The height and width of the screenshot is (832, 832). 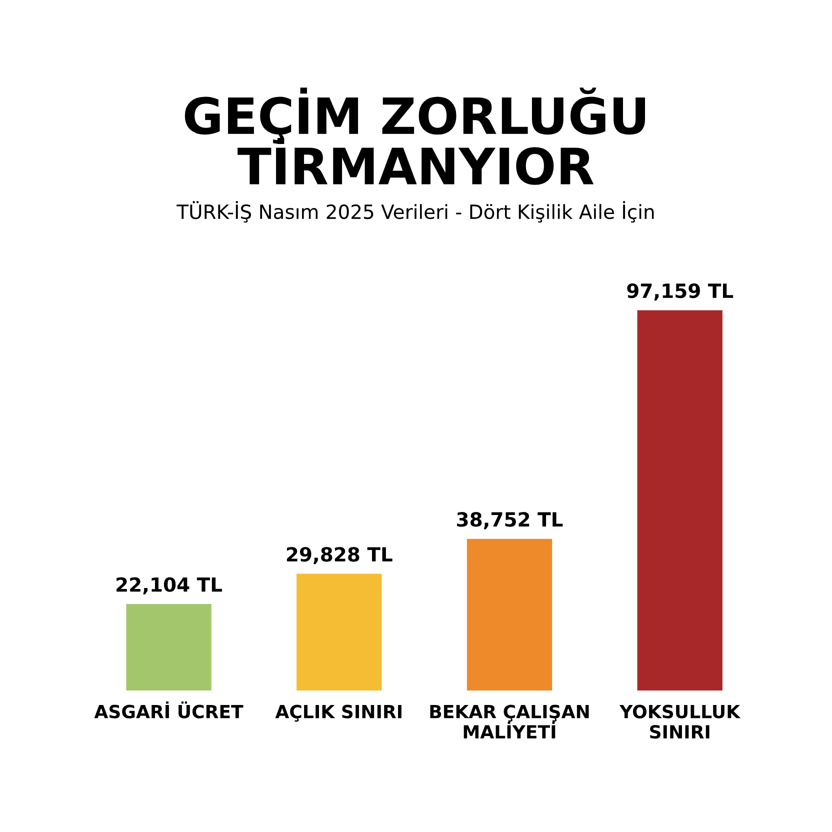 I want to click on chart-subtitle: TÜRK-İŞ Nasım 2025 Verileri - Dört Kişilik Aile İçin, so click(x=415, y=212).